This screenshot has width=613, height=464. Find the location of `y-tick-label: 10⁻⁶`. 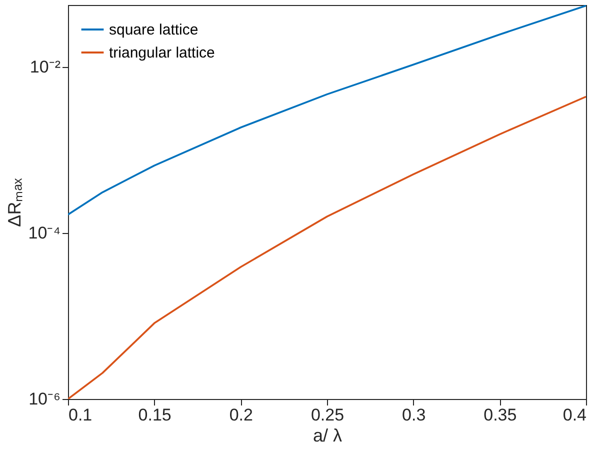

y-tick-label: 10⁻⁶ is located at coordinates (44, 399).